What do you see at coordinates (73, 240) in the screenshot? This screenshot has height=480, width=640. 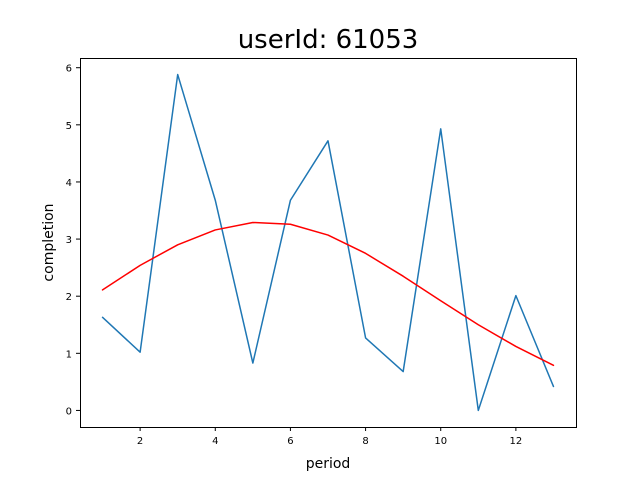 I see `y-axis-ticks: 0 1 2 3 4 5 6` at bounding box center [73, 240].